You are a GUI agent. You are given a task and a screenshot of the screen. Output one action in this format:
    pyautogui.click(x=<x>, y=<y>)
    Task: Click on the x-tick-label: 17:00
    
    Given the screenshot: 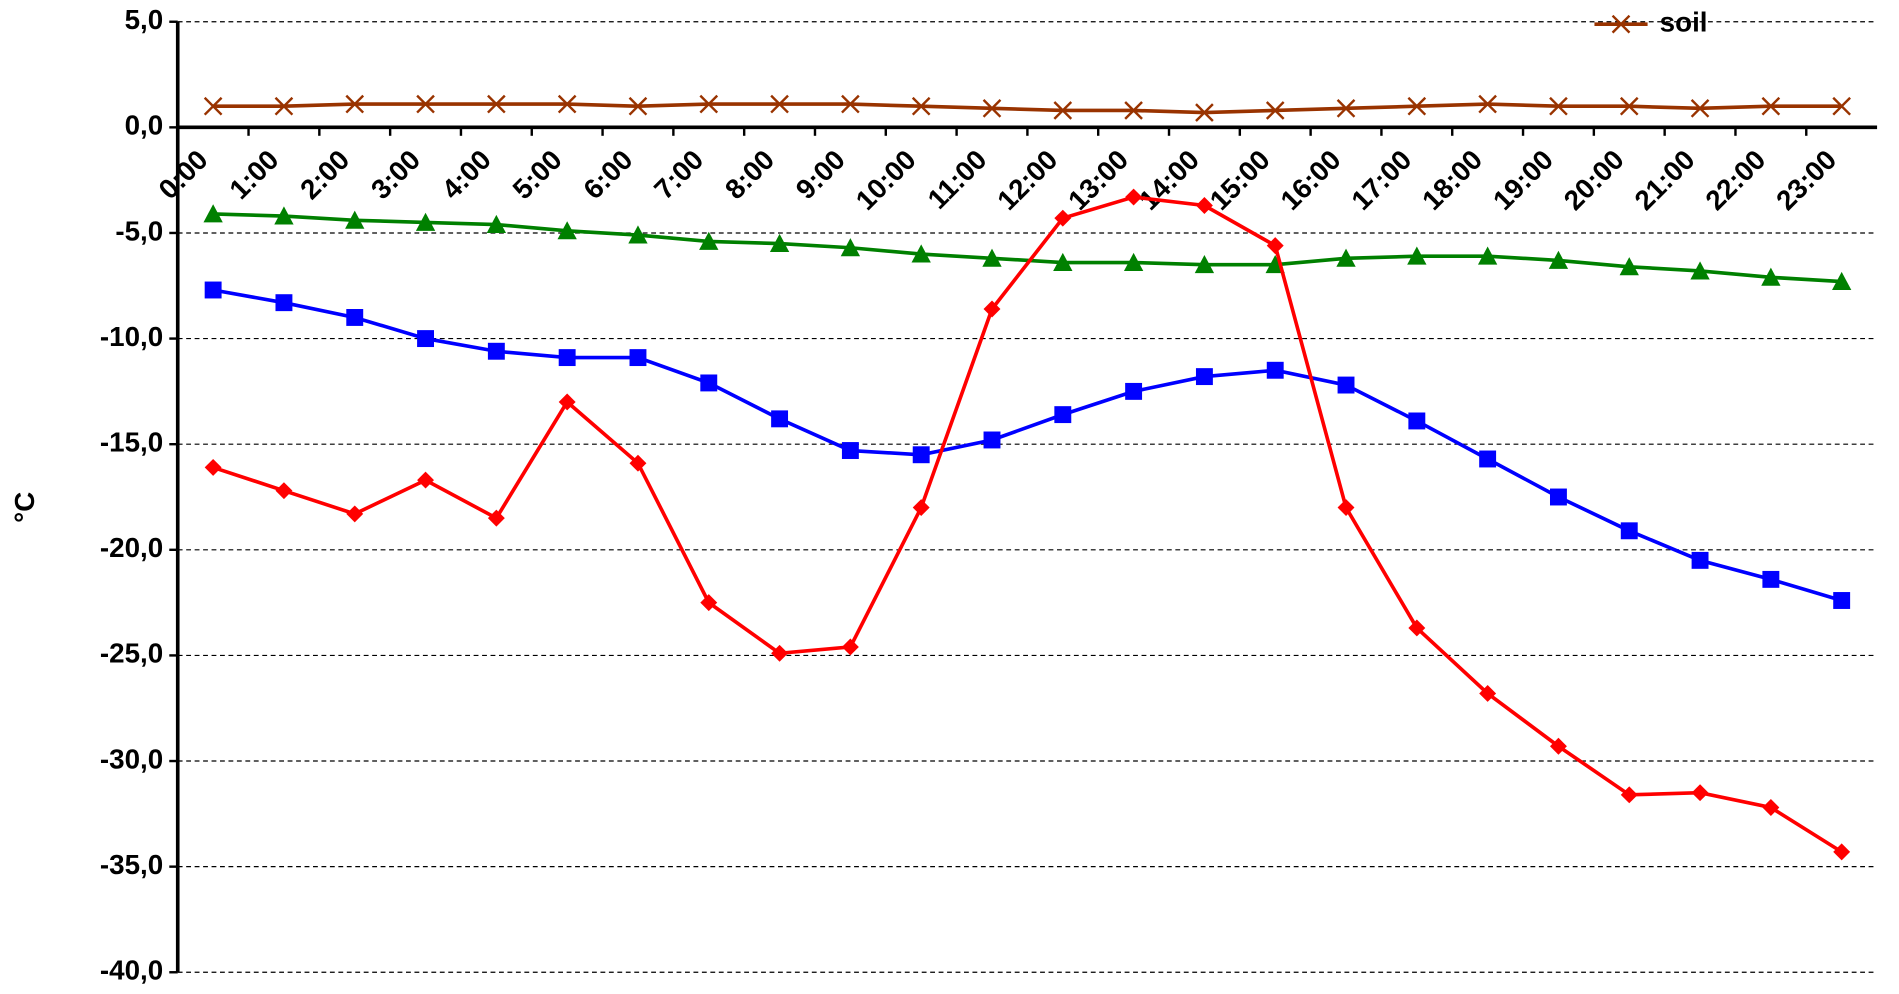 What is the action you would take?
    pyautogui.click(x=1381, y=180)
    